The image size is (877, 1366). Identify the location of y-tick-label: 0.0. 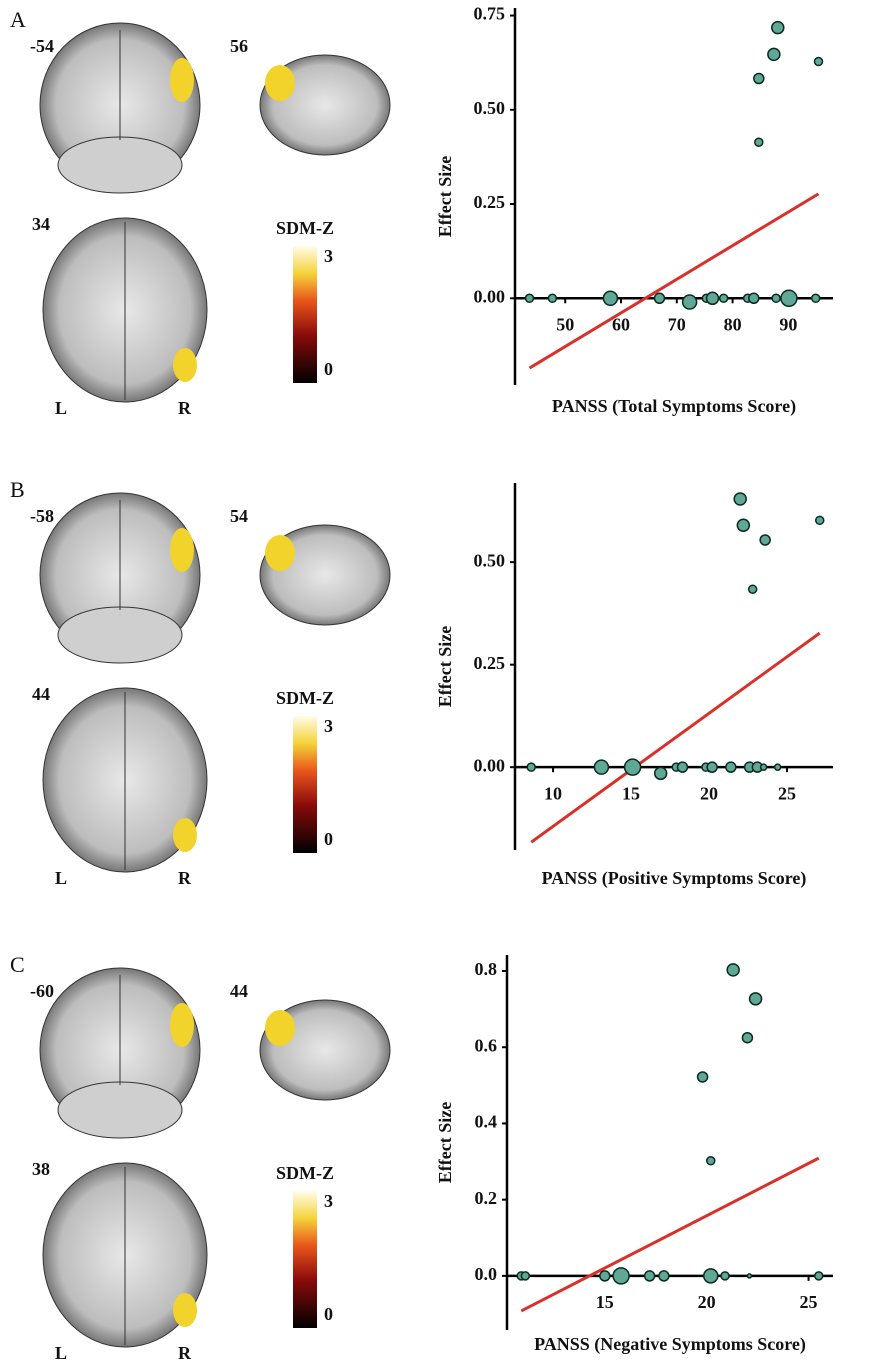
(486, 1274).